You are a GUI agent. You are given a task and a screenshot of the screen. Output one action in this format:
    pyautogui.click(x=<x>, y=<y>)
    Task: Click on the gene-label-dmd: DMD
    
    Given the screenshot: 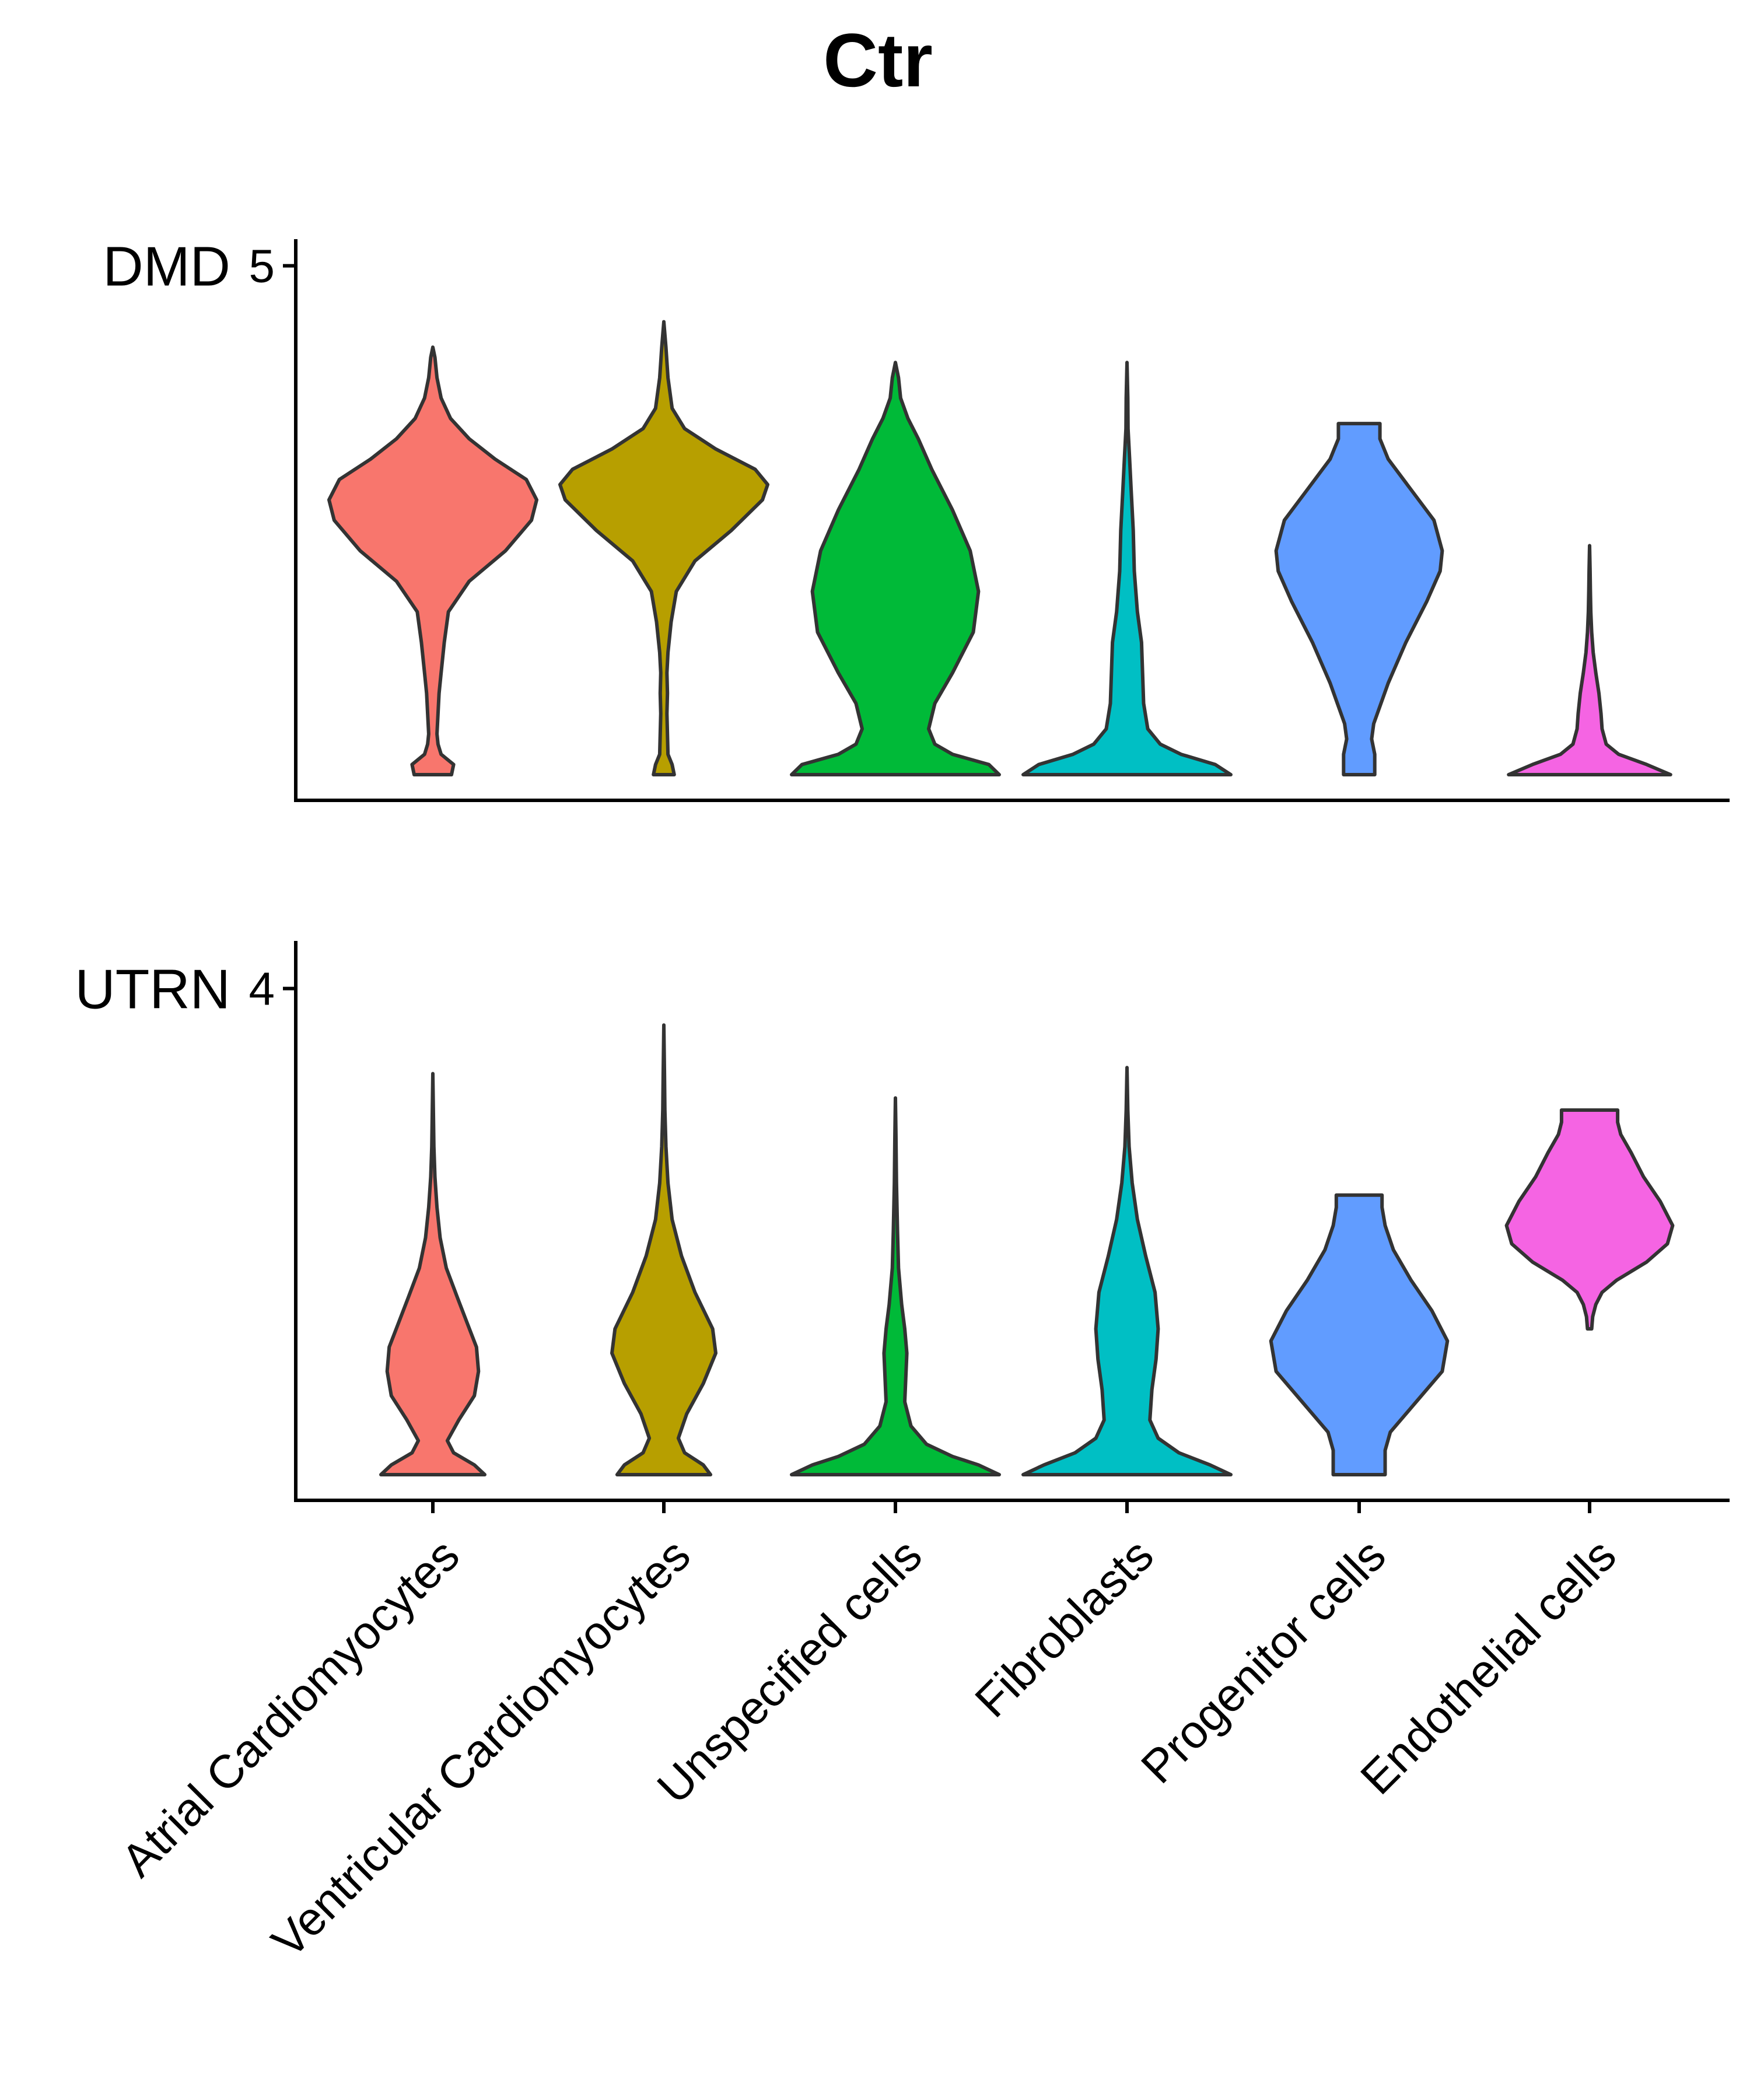 What is the action you would take?
    pyautogui.click(x=166, y=267)
    